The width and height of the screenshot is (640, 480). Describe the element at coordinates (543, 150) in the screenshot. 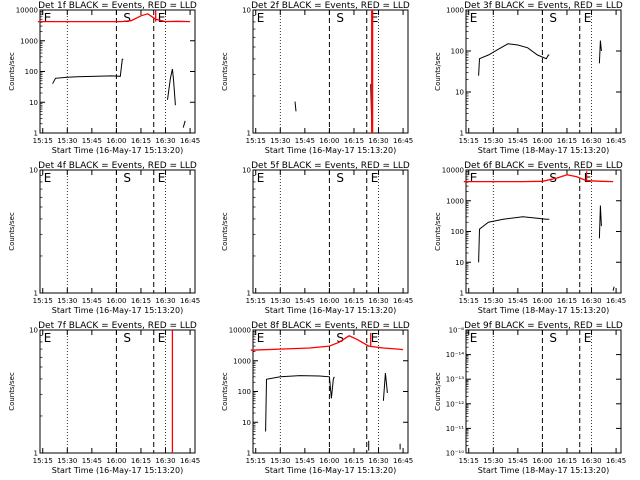

I see `x-axis-label: Start Time (18-May-17 15:13:20)` at that location.